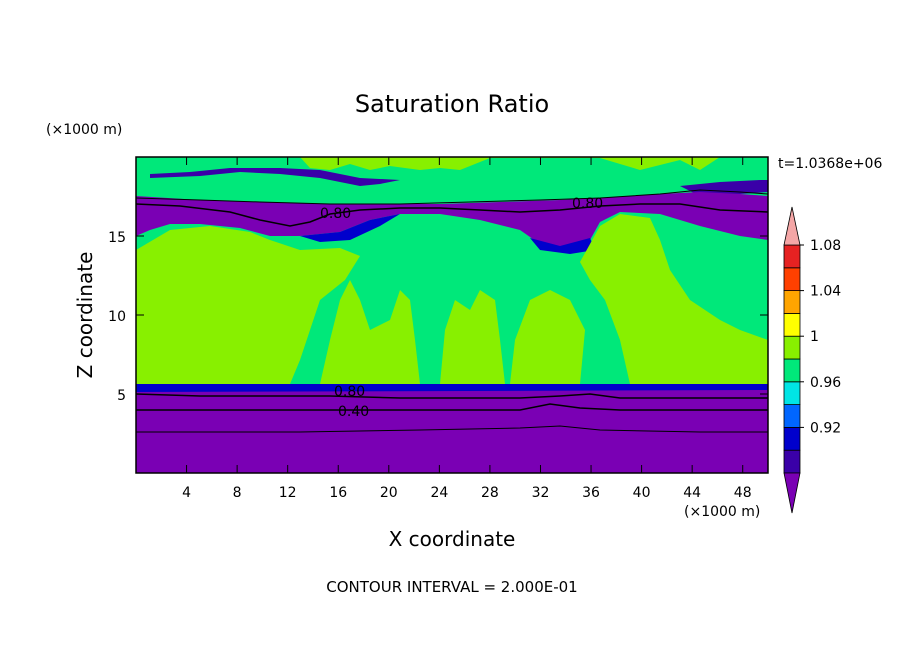 The width and height of the screenshot is (904, 654). I want to click on y-axis-label: Z coordinate, so click(85, 315).